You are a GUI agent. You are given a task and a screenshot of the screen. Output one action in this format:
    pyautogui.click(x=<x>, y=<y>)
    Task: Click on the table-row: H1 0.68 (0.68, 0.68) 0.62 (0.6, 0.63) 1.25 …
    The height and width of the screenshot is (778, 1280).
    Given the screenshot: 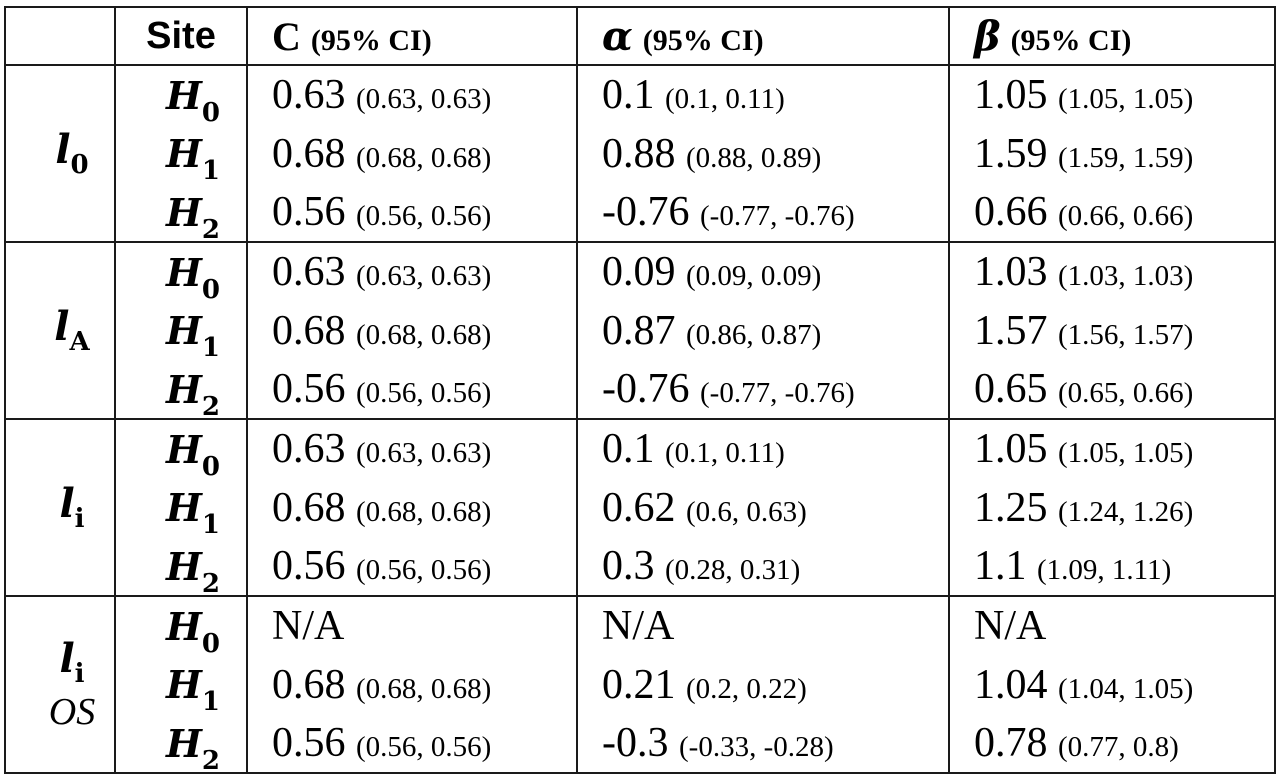 What is the action you would take?
    pyautogui.click(x=640, y=507)
    